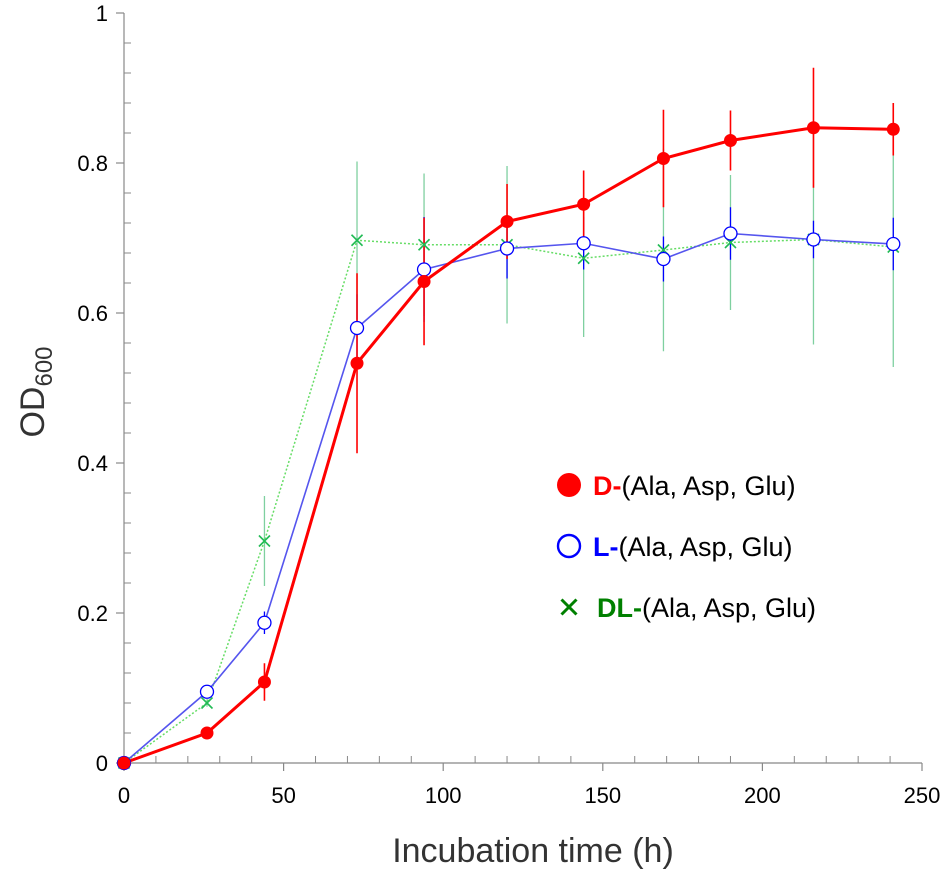 The height and width of the screenshot is (872, 950). What do you see at coordinates (92, 613) in the screenshot?
I see `y-tick-label: 0.2` at bounding box center [92, 613].